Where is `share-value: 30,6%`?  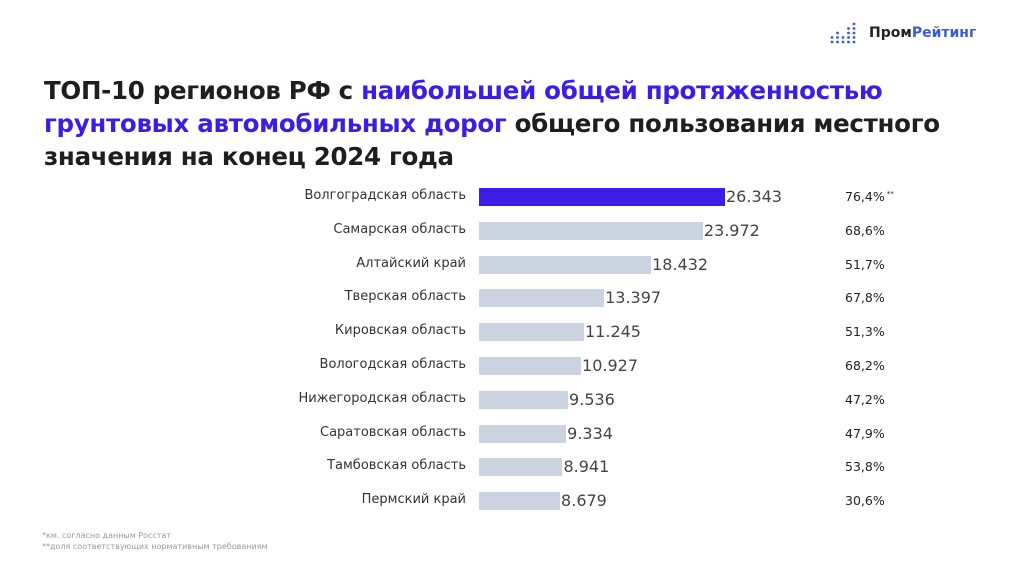 share-value: 30,6% is located at coordinates (865, 501).